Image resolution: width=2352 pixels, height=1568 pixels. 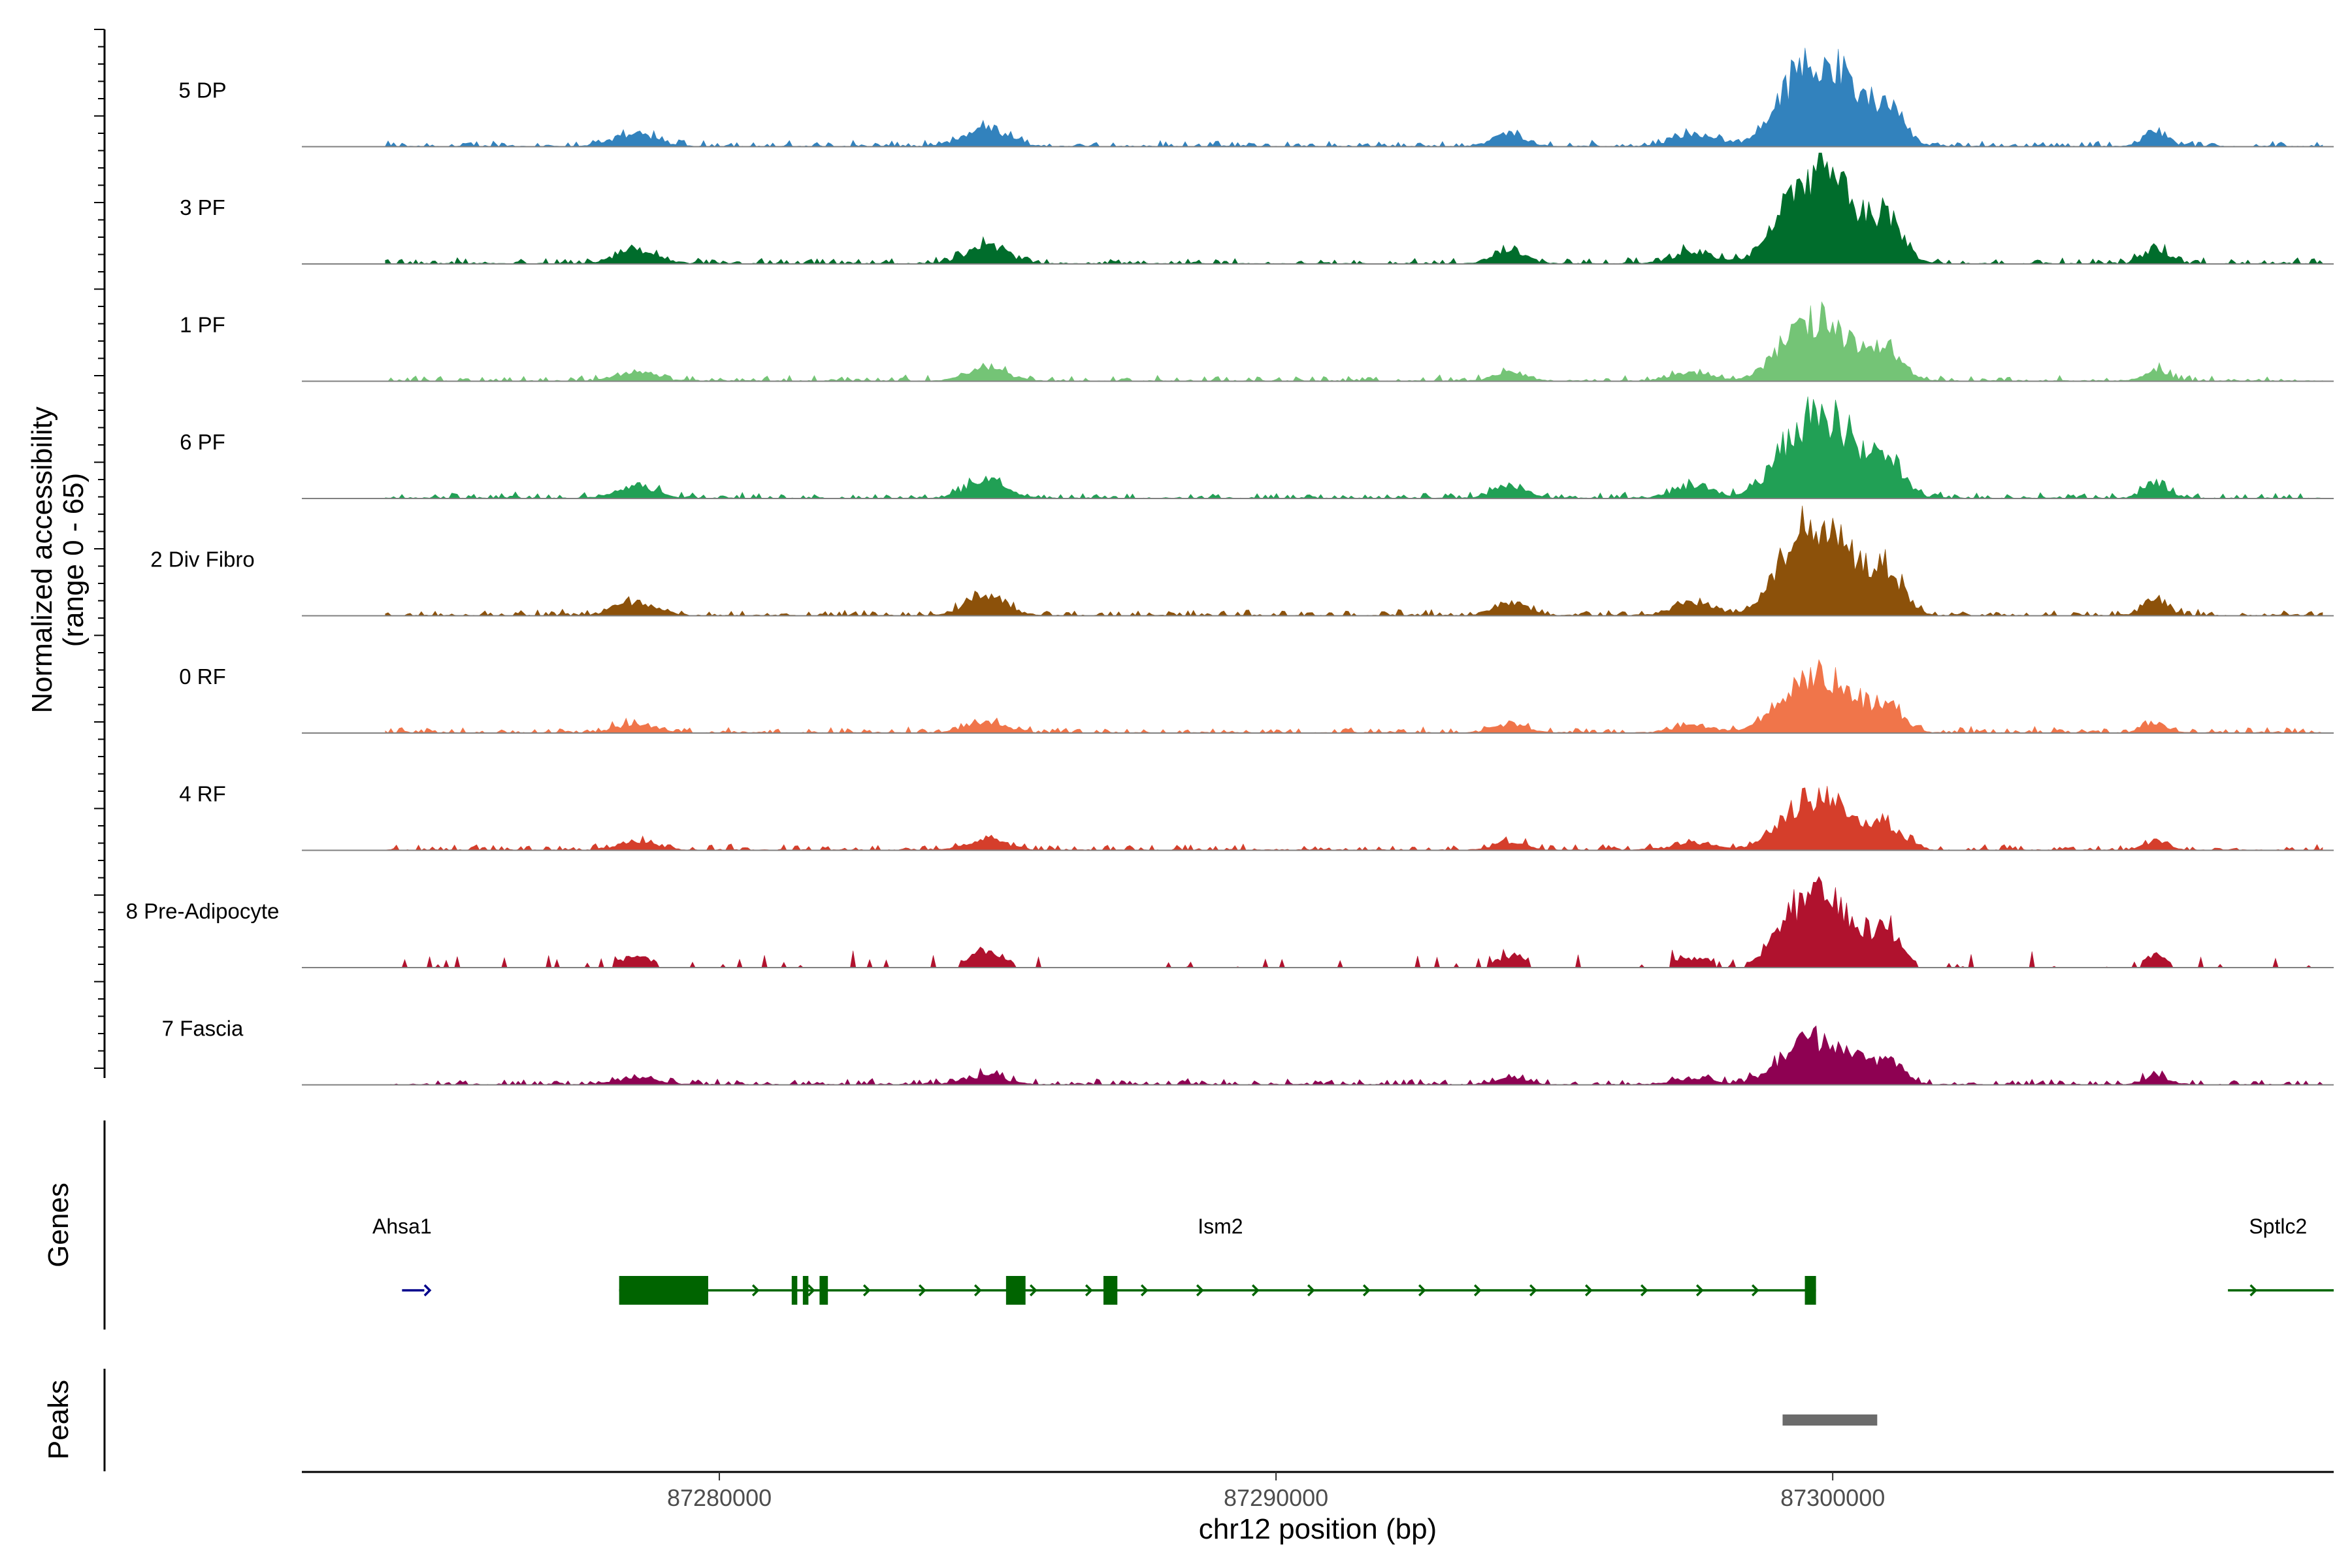 What do you see at coordinates (1832, 1497) in the screenshot?
I see `x-tick-label: 87300000` at bounding box center [1832, 1497].